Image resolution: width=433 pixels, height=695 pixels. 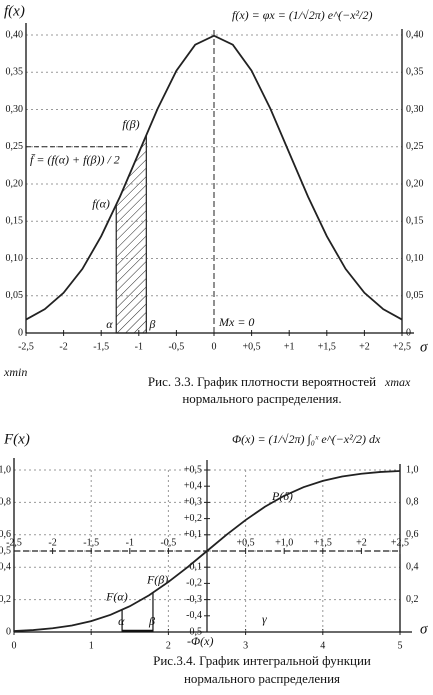 I want to click on x-tick-label: -2, so click(x=63, y=346).